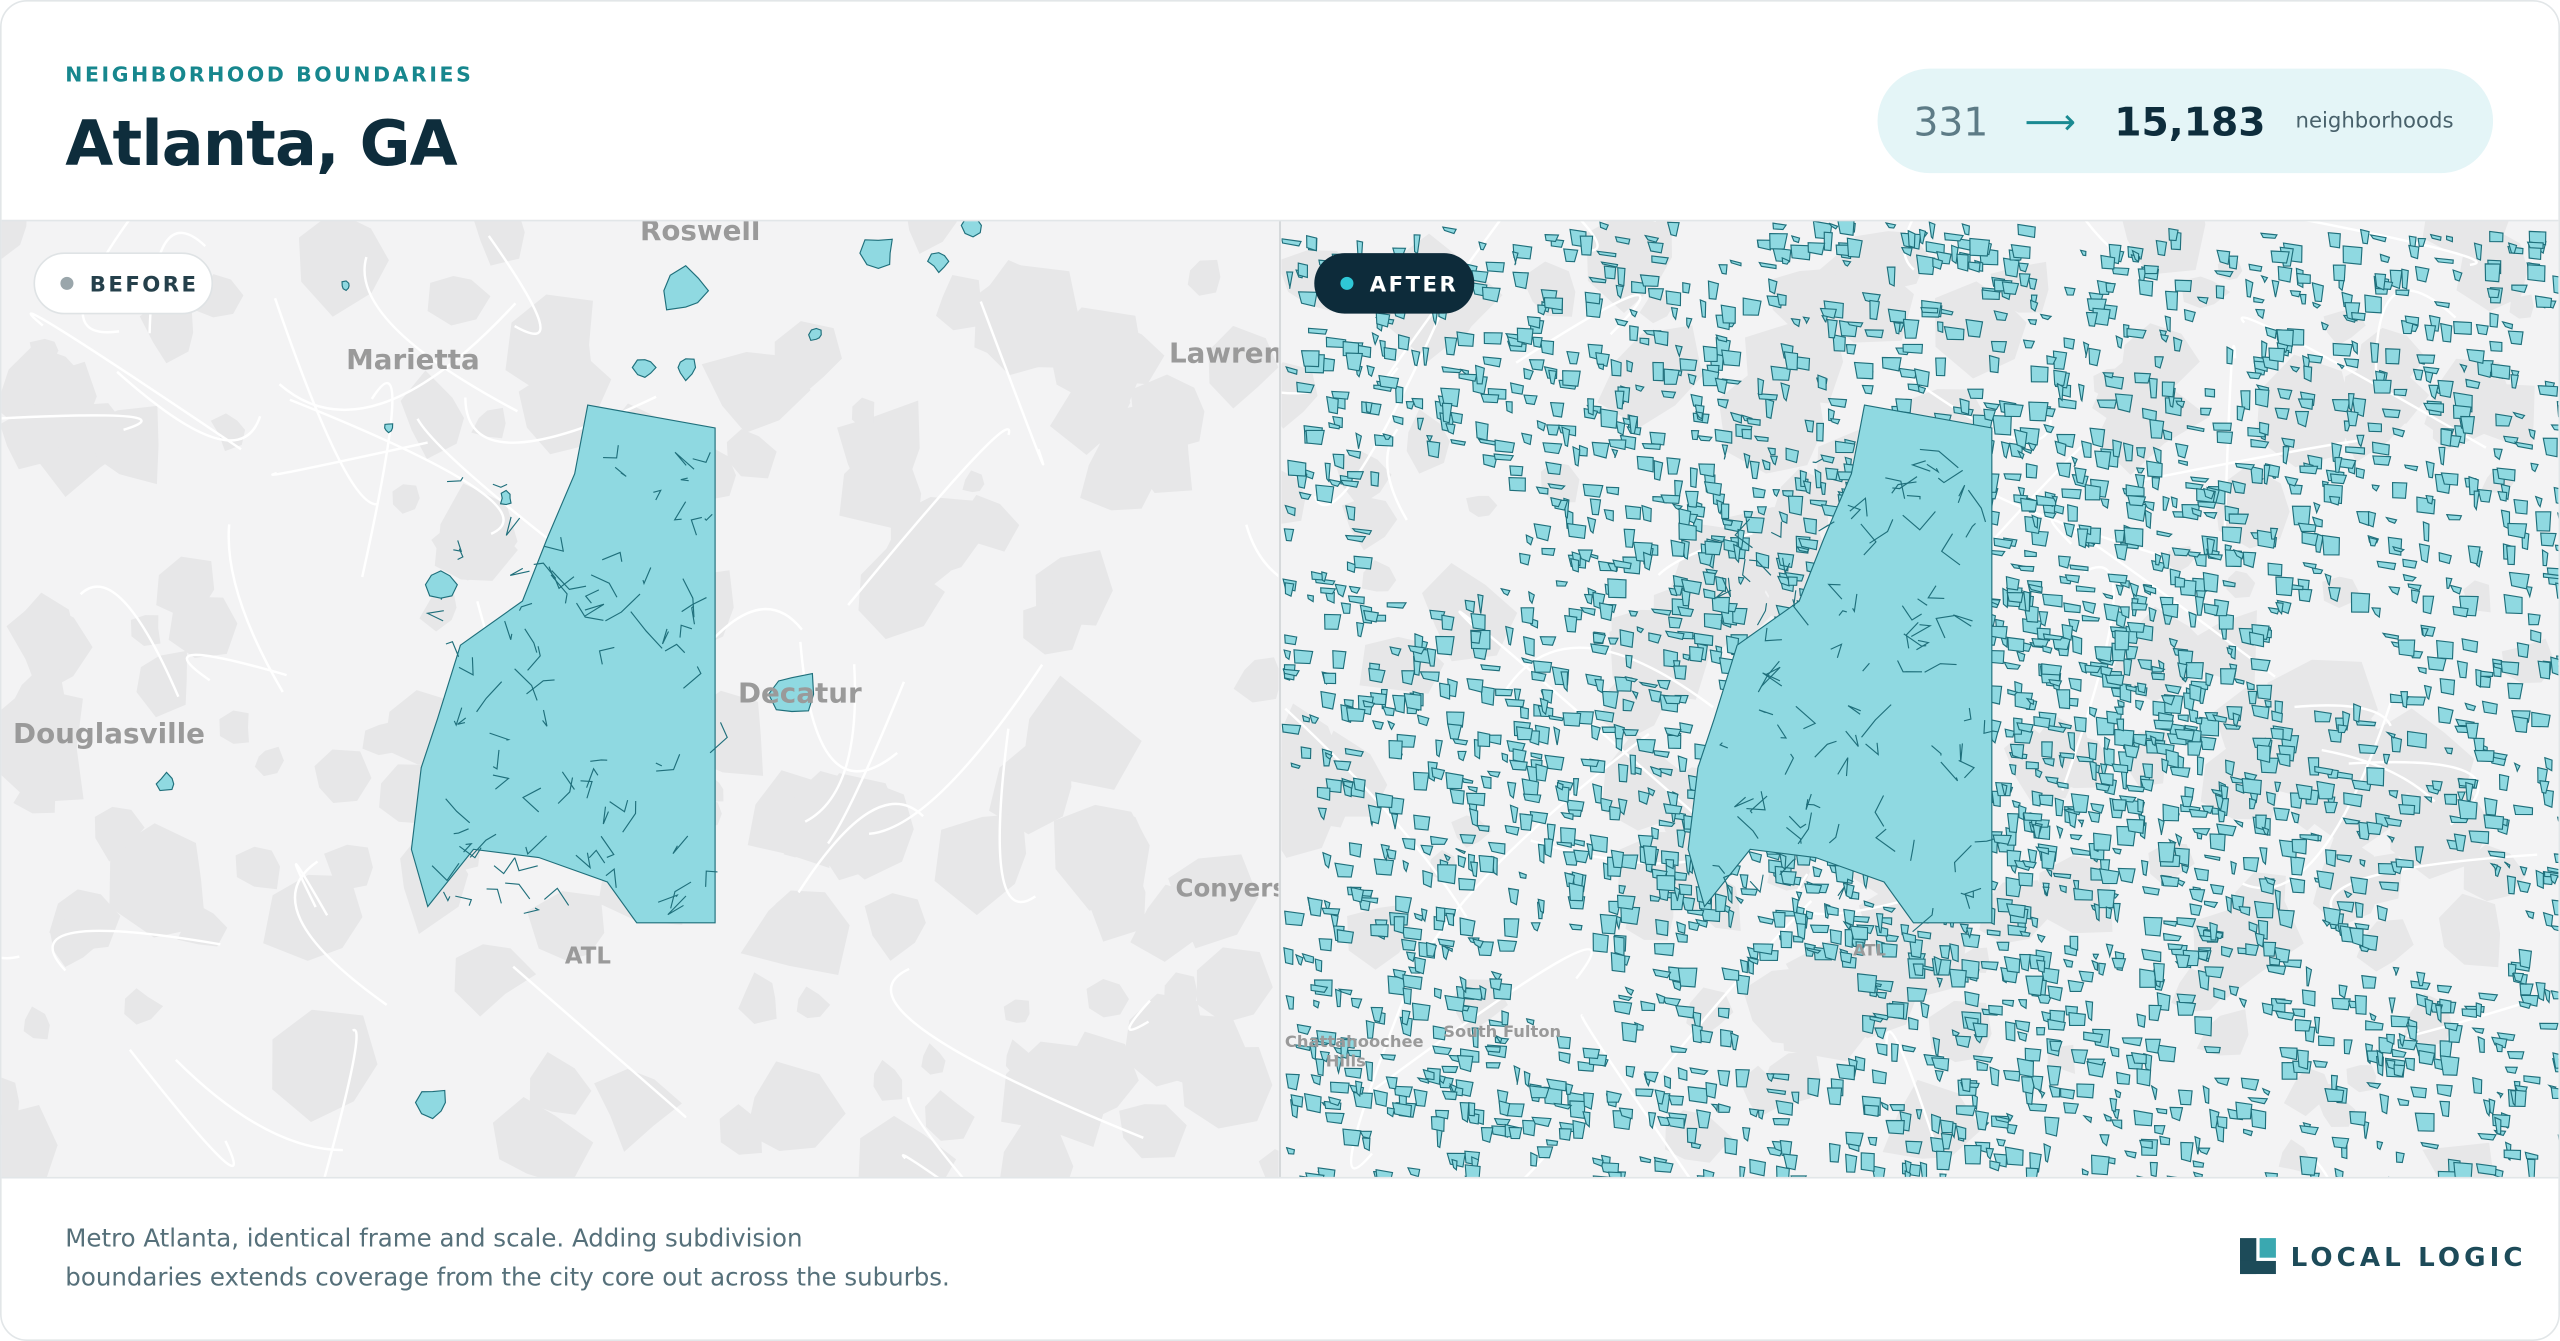 The image size is (2560, 1341). Describe the element at coordinates (1909, 245) in the screenshot. I see `road` at that location.